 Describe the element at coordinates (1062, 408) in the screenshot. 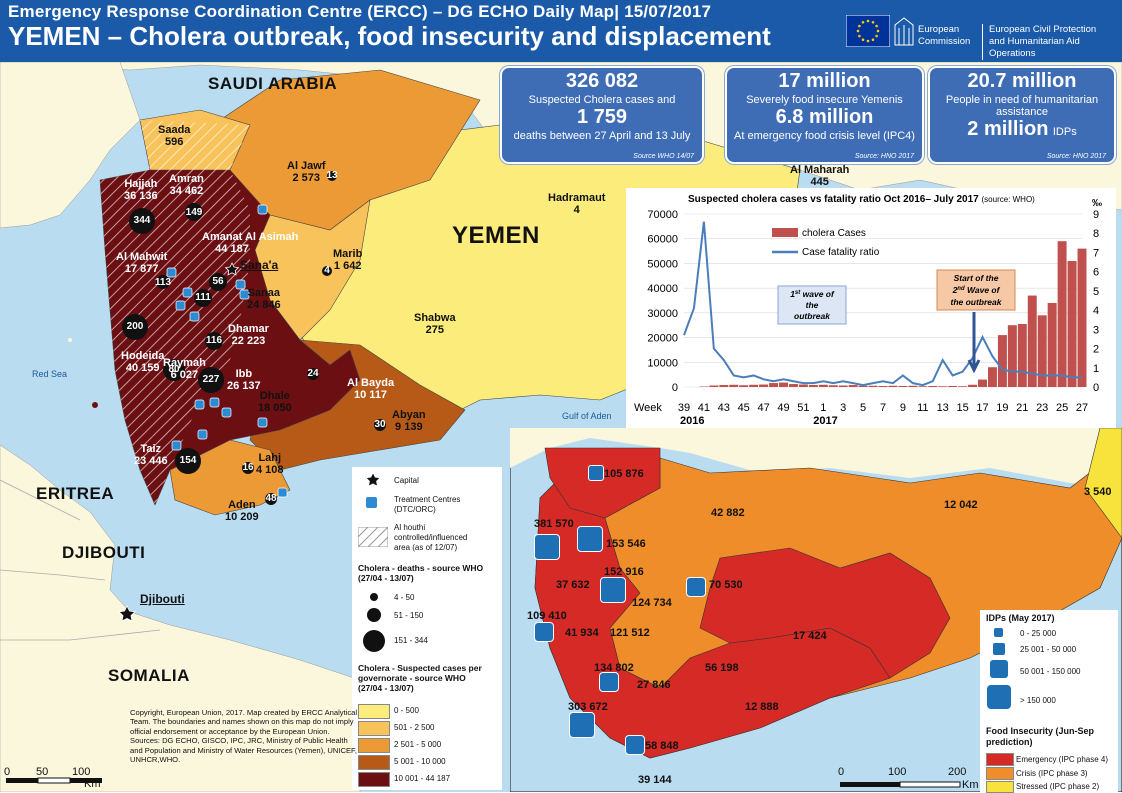

I see `x-tick-label: 25` at that location.